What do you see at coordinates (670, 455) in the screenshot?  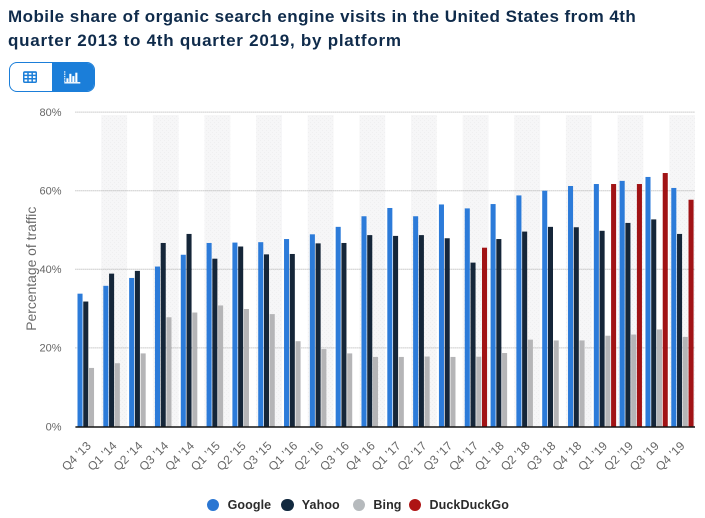 I see `svg-text: Q4 ’19` at bounding box center [670, 455].